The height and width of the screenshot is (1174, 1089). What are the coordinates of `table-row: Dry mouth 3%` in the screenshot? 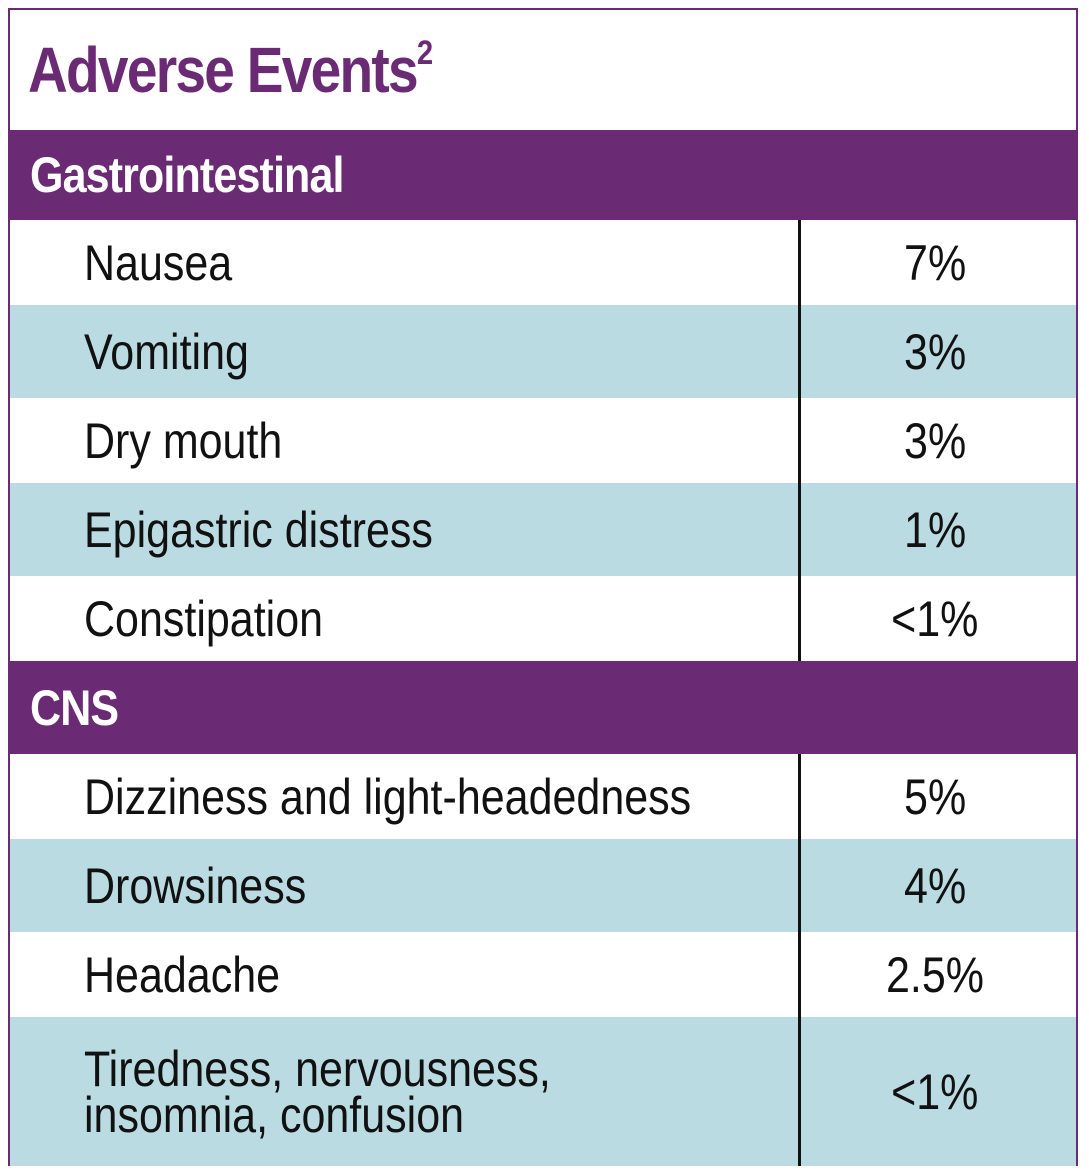 It's located at (543, 440).